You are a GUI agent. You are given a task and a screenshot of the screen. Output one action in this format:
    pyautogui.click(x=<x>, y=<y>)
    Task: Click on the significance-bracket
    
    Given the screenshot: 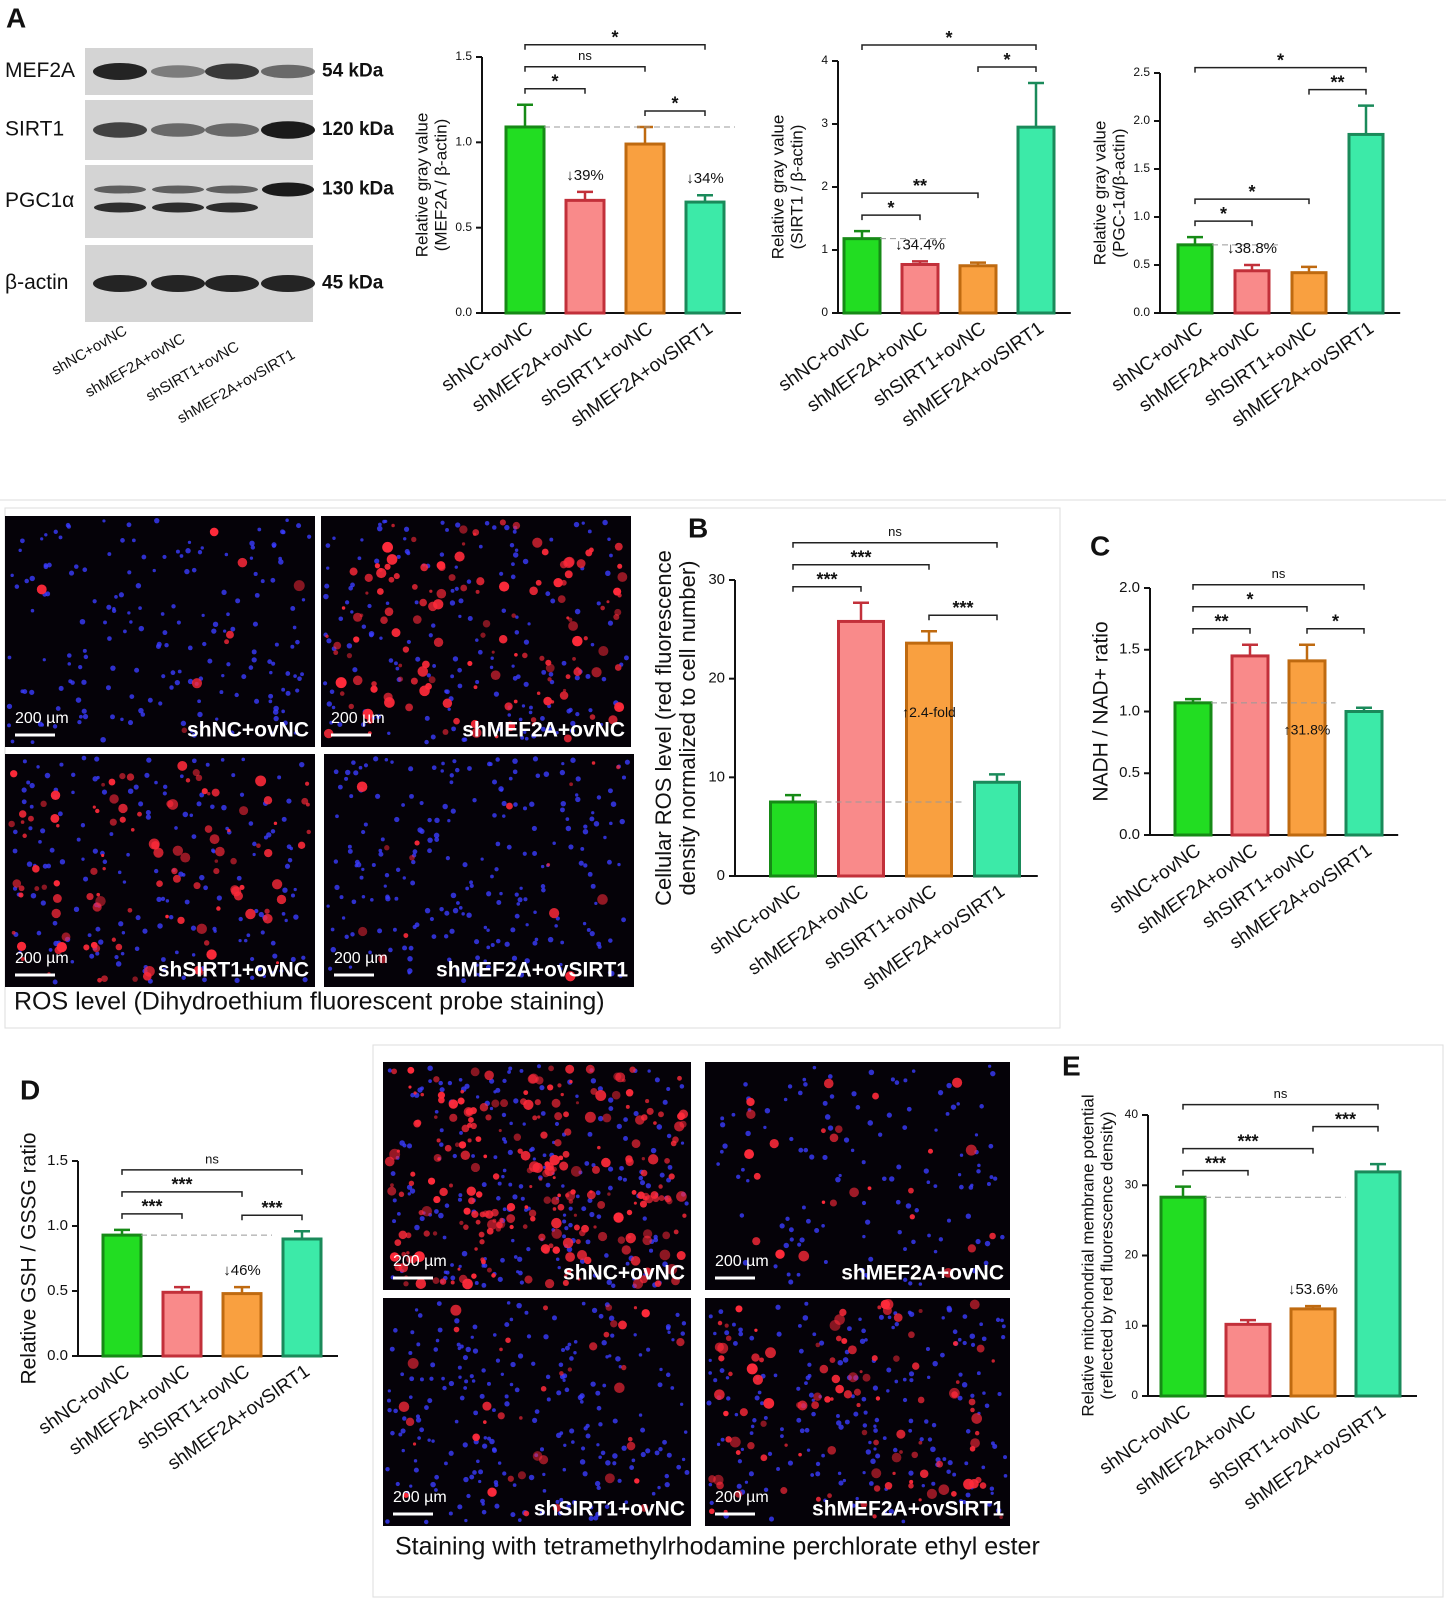 What is the action you would take?
    pyautogui.click(x=272, y=1217)
    